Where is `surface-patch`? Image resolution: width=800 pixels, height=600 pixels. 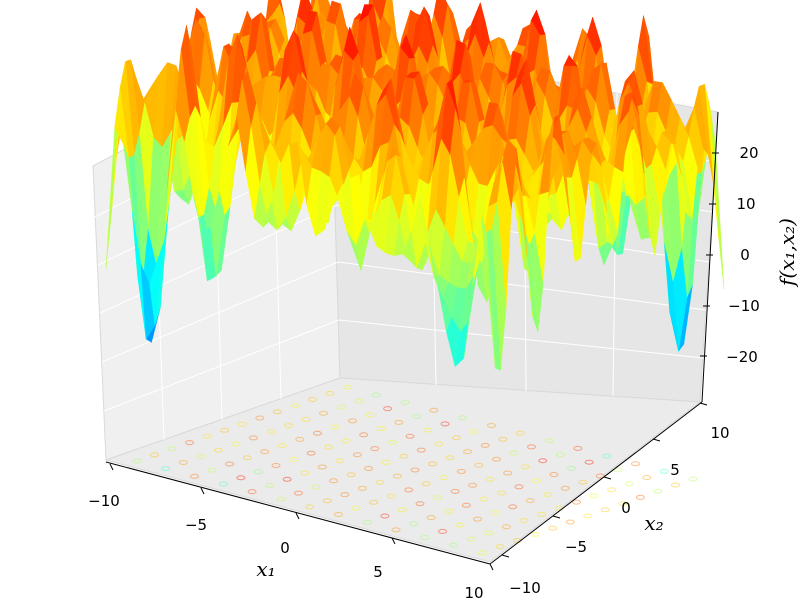
surface-patch is located at coordinates (488, 292).